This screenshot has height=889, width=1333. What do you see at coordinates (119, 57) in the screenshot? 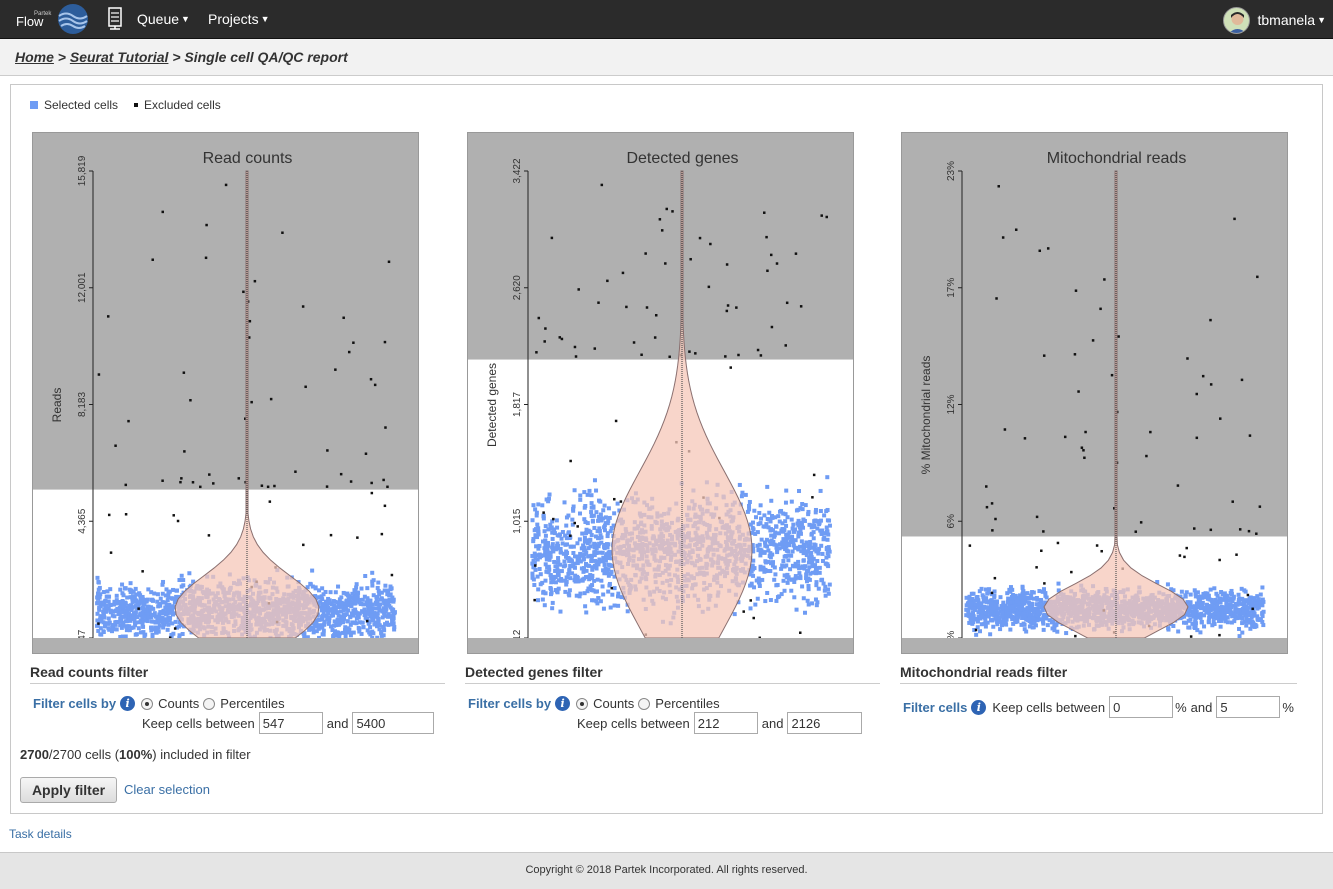
I see `breadcrumb-project: Seurat Tutorial` at bounding box center [119, 57].